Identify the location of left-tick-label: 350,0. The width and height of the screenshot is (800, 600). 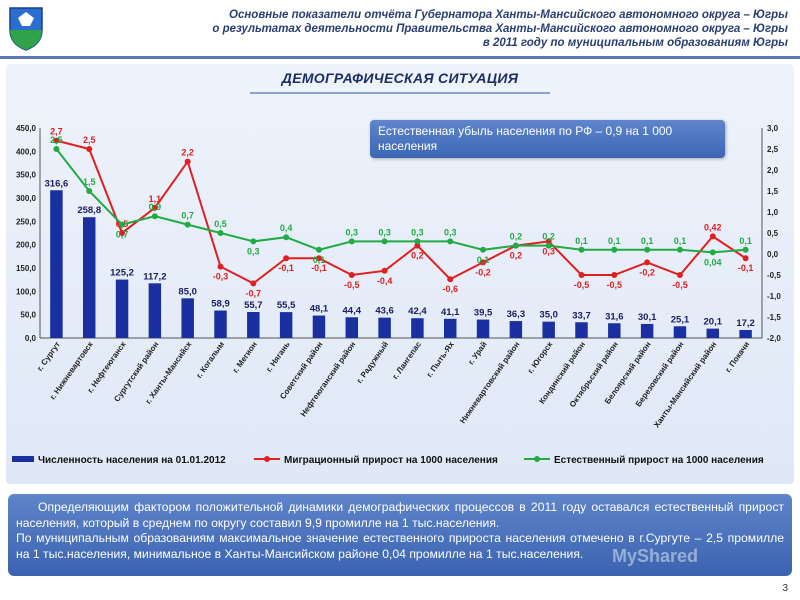
(26, 175).